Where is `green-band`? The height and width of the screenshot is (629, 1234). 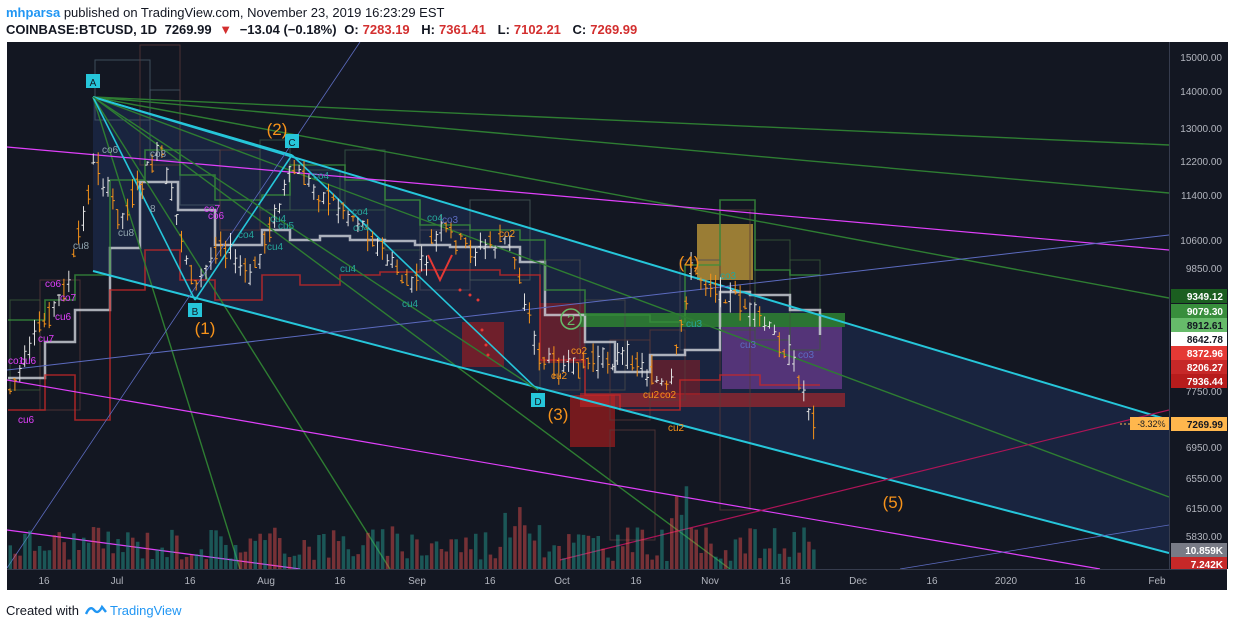
green-band is located at coordinates (712, 320).